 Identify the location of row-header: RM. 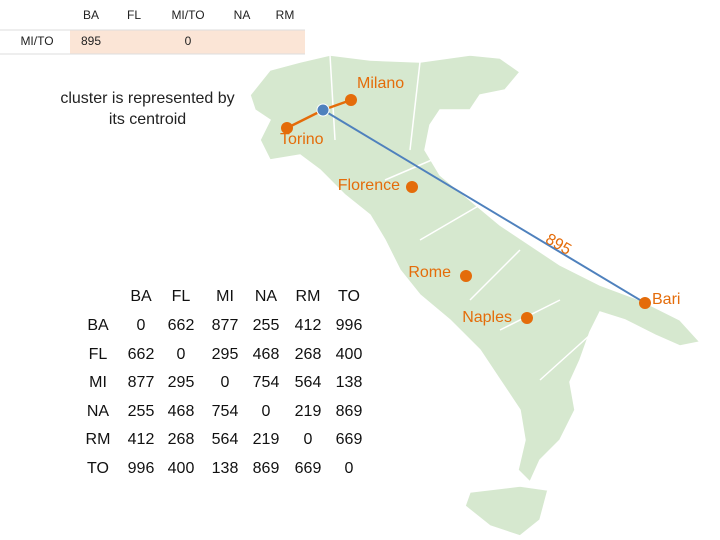
(98, 439).